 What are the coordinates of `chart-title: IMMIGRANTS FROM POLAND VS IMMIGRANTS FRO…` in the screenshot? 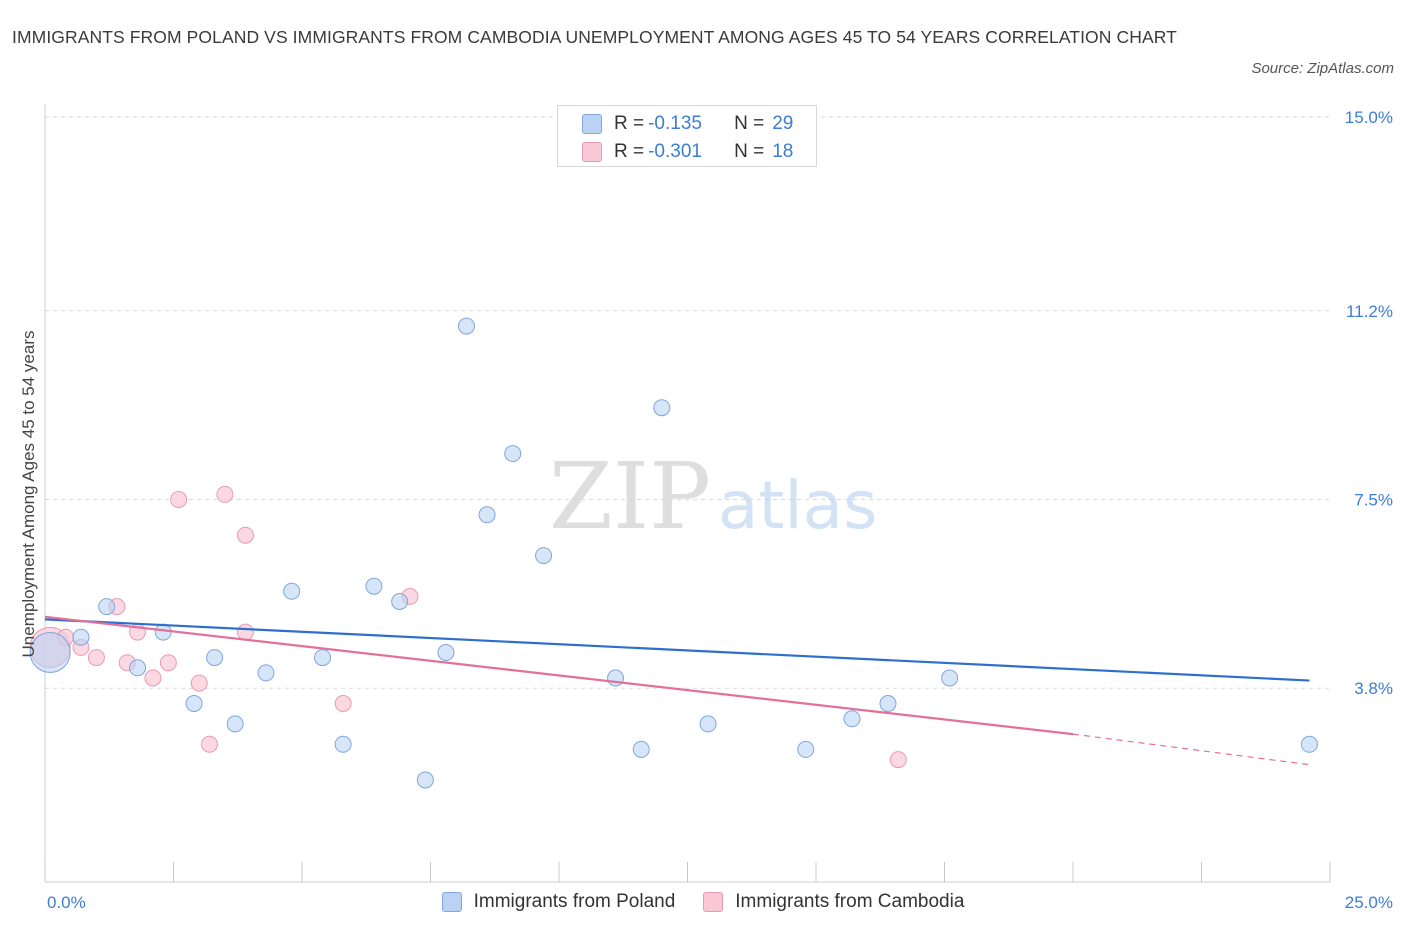 It's located at (594, 37).